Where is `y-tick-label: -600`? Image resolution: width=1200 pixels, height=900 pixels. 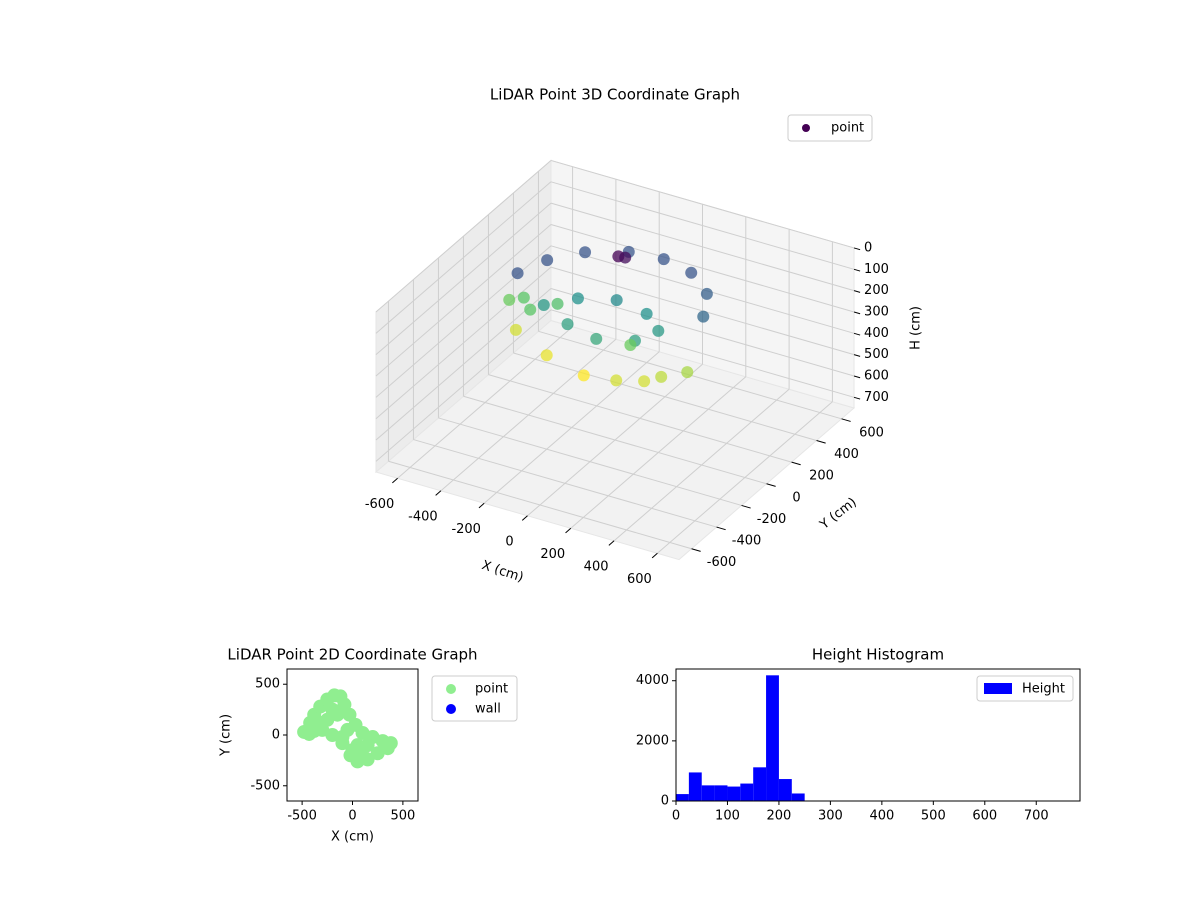 y-tick-label: -600 is located at coordinates (722, 562).